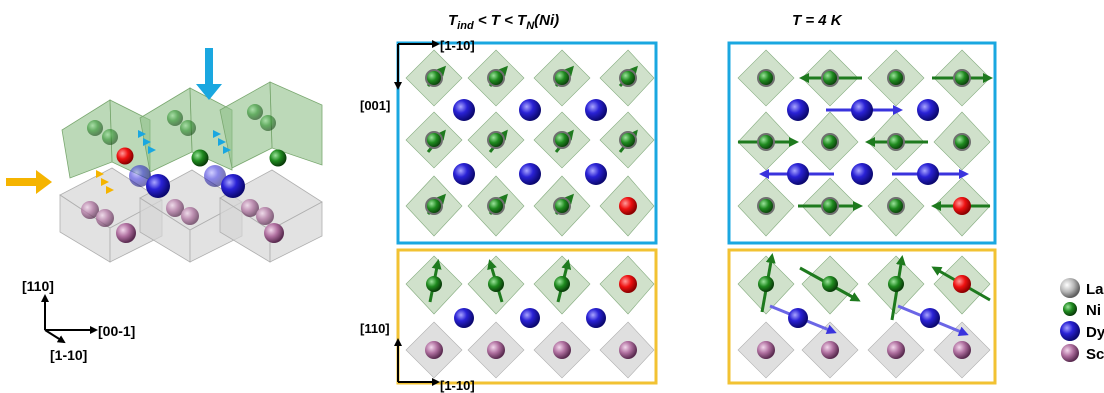 This screenshot has width=1104, height=393. I want to click on panel-left-bottom: [110] [1-10], so click(509, 320).